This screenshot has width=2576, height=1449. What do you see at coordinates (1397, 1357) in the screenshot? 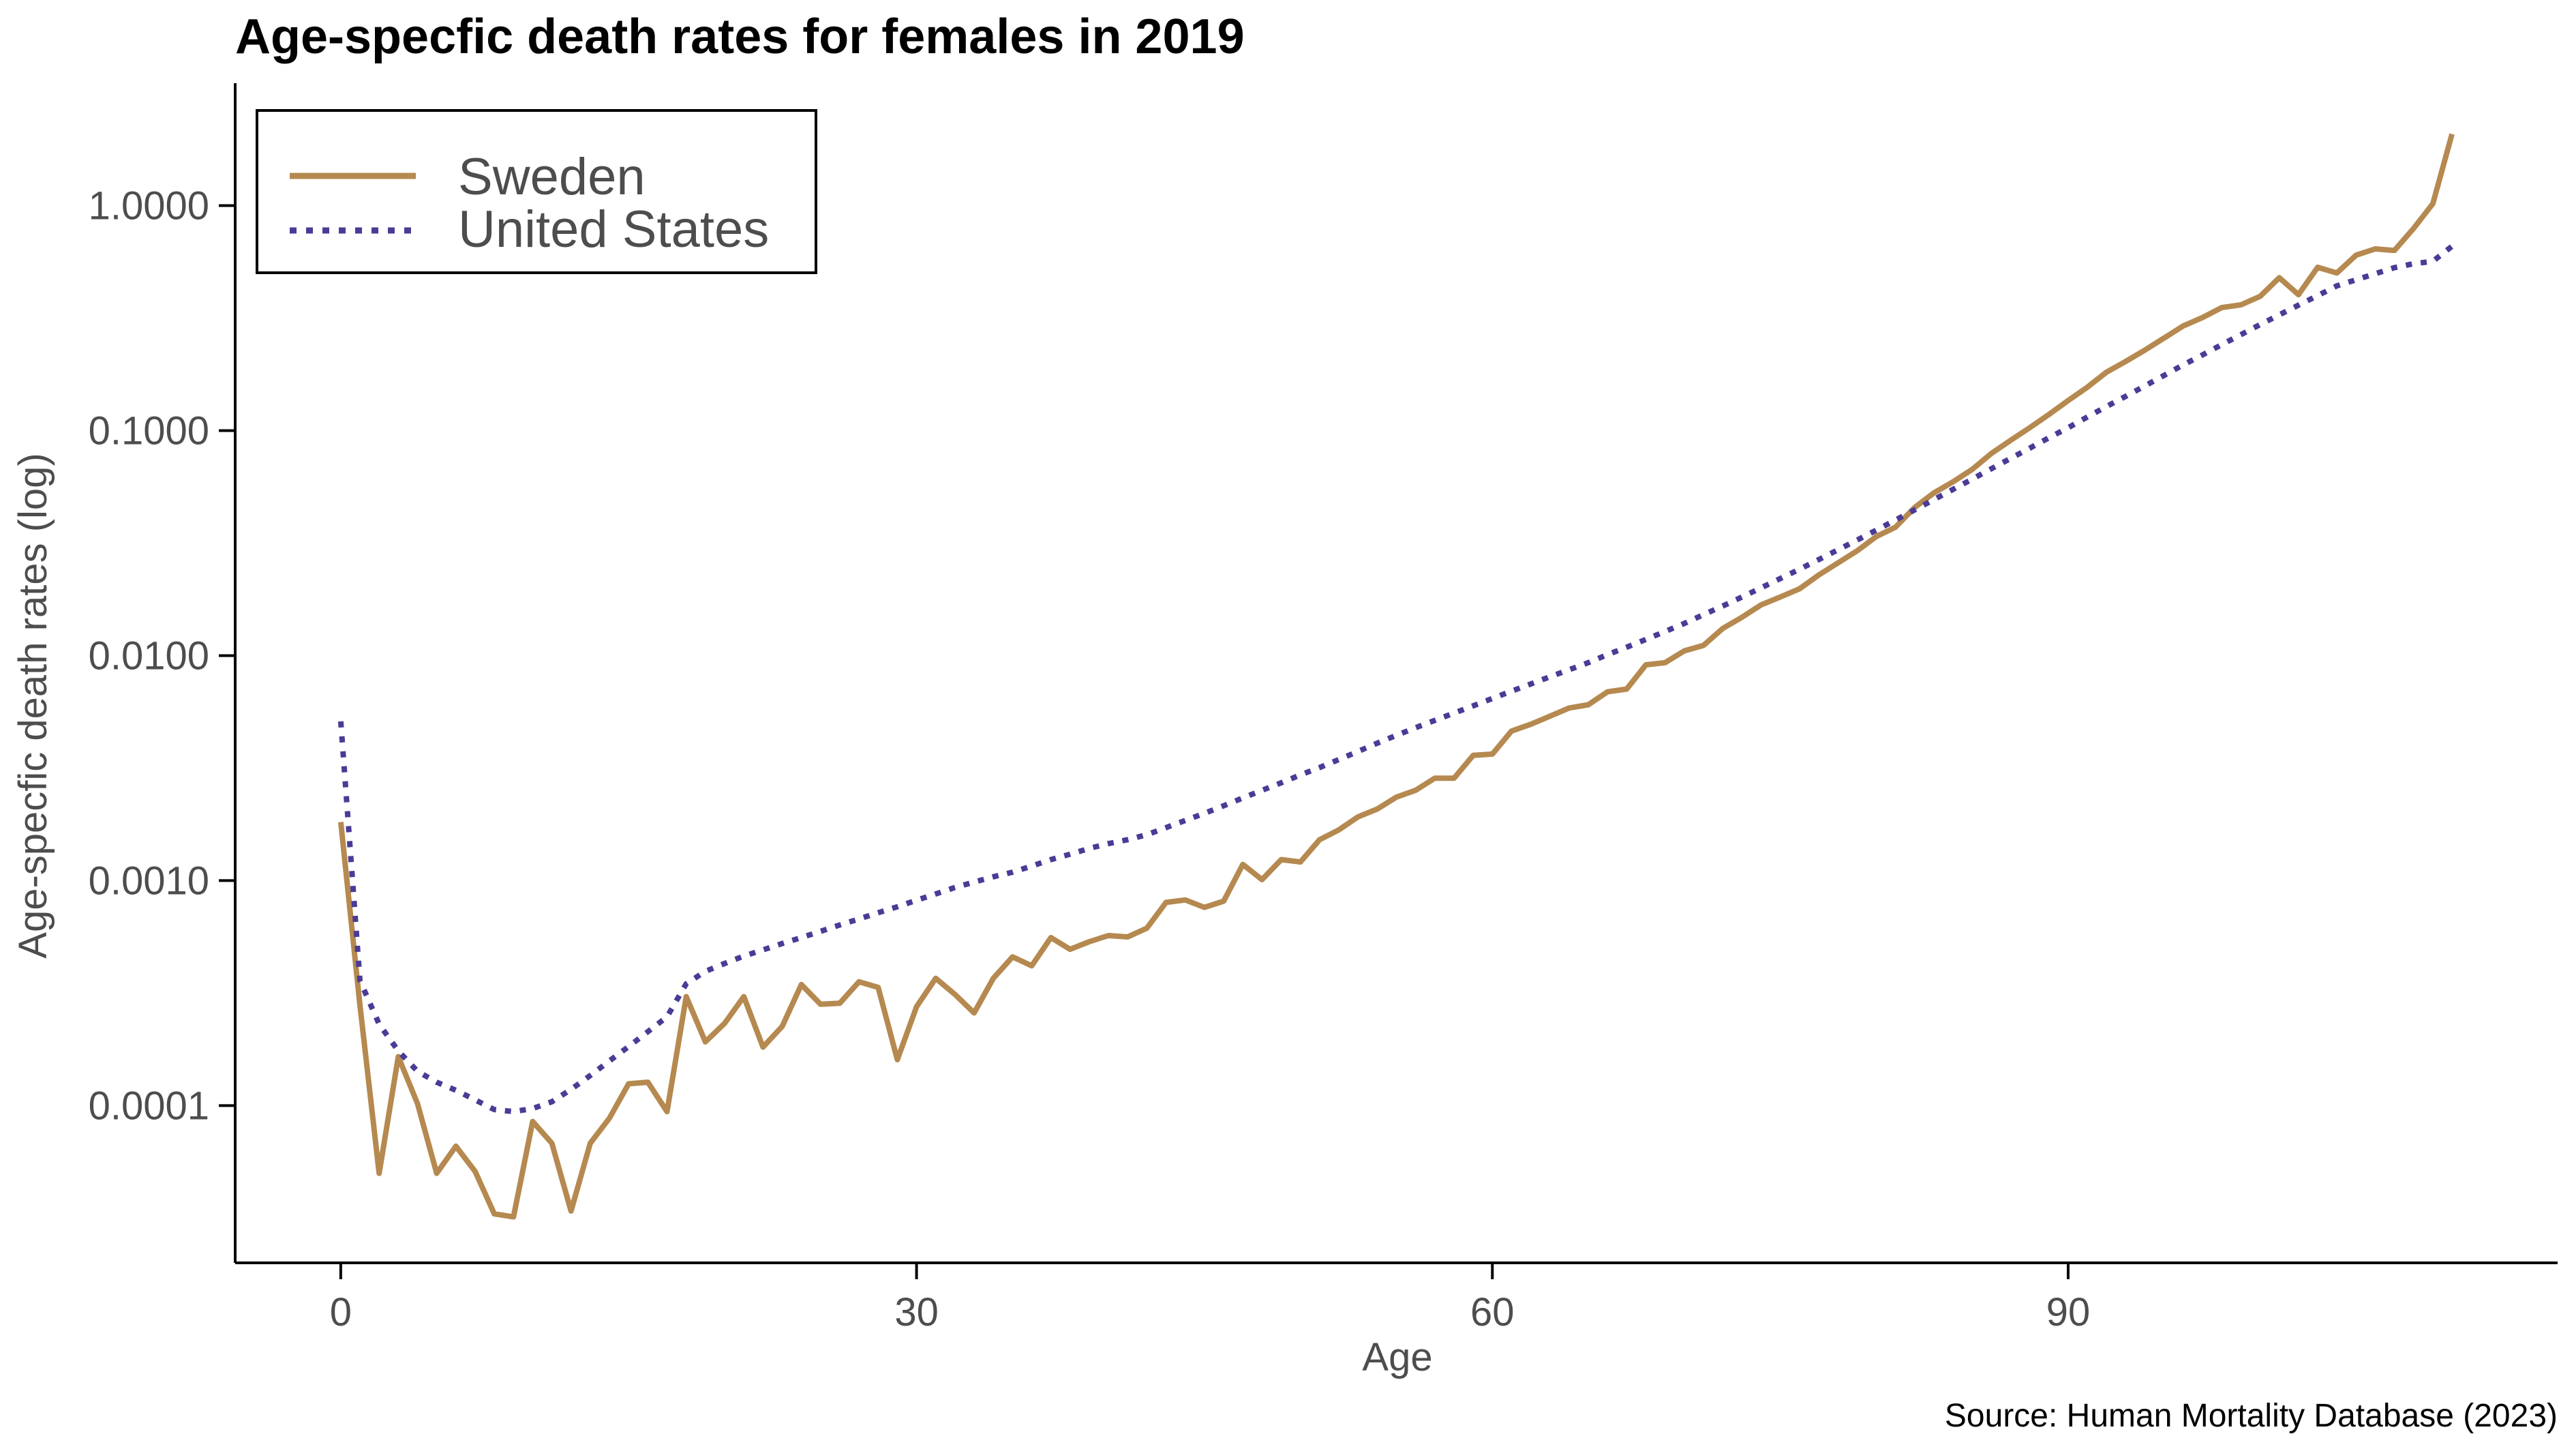
I see `x-axis-label: Age` at bounding box center [1397, 1357].